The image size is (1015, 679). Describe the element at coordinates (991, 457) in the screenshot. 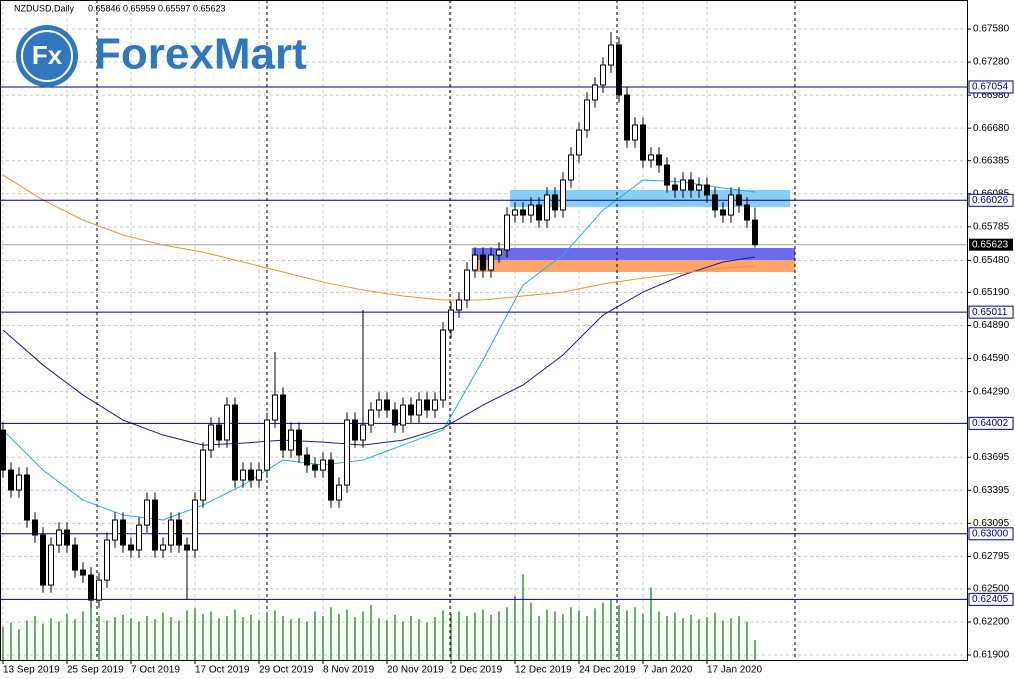

I see `y-tick-label: 0.63695` at that location.